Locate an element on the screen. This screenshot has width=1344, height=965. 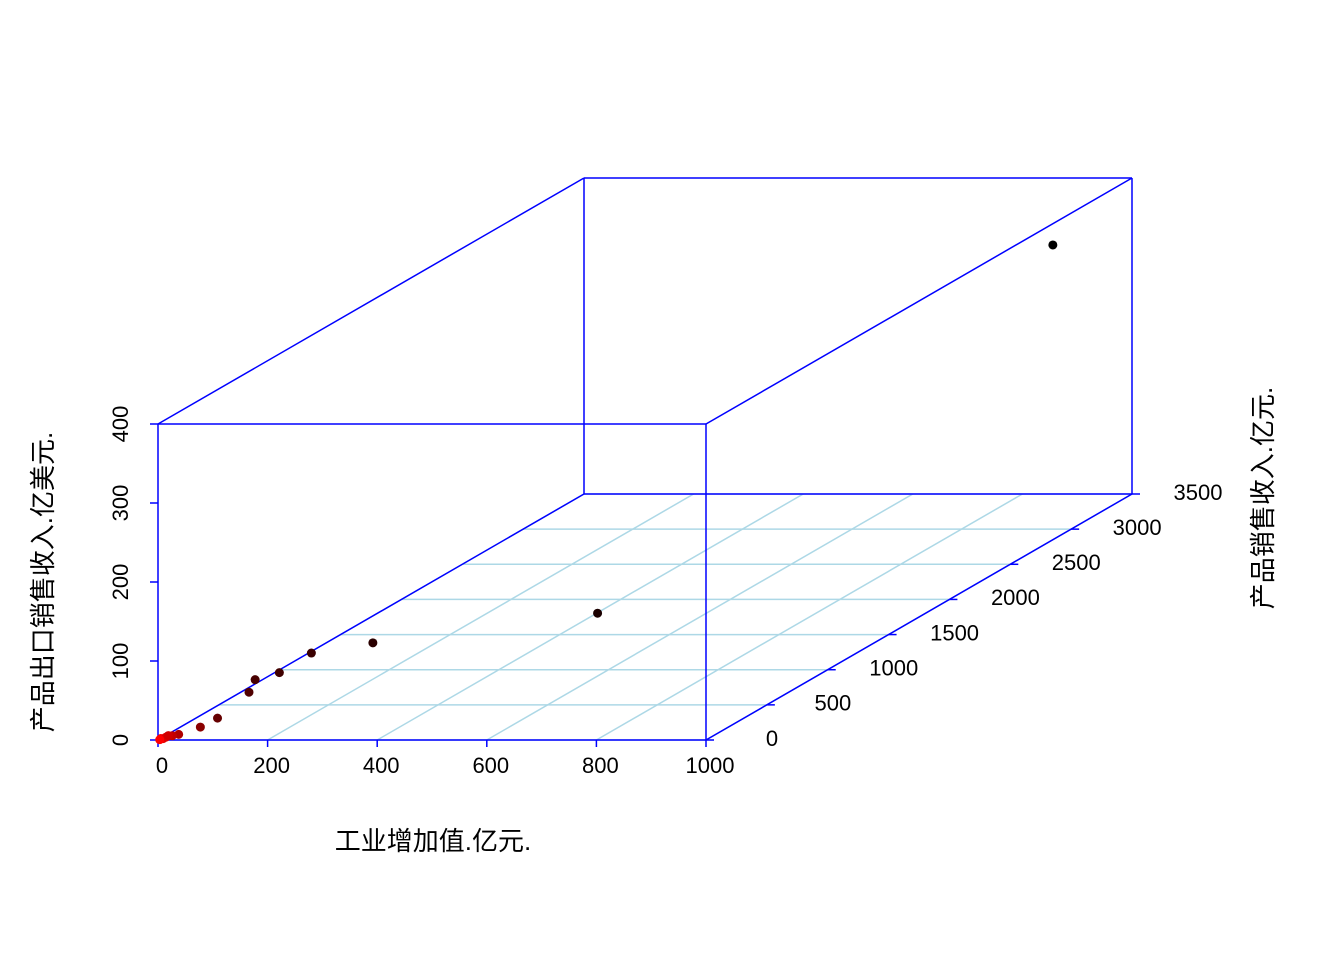
x-tick-label: 600 is located at coordinates (490, 765).